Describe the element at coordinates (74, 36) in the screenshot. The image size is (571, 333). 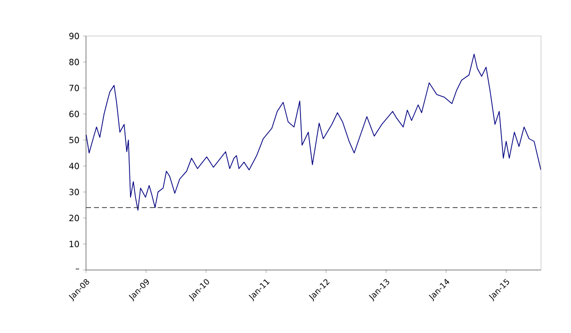
I see `y-tick-label: 90` at that location.